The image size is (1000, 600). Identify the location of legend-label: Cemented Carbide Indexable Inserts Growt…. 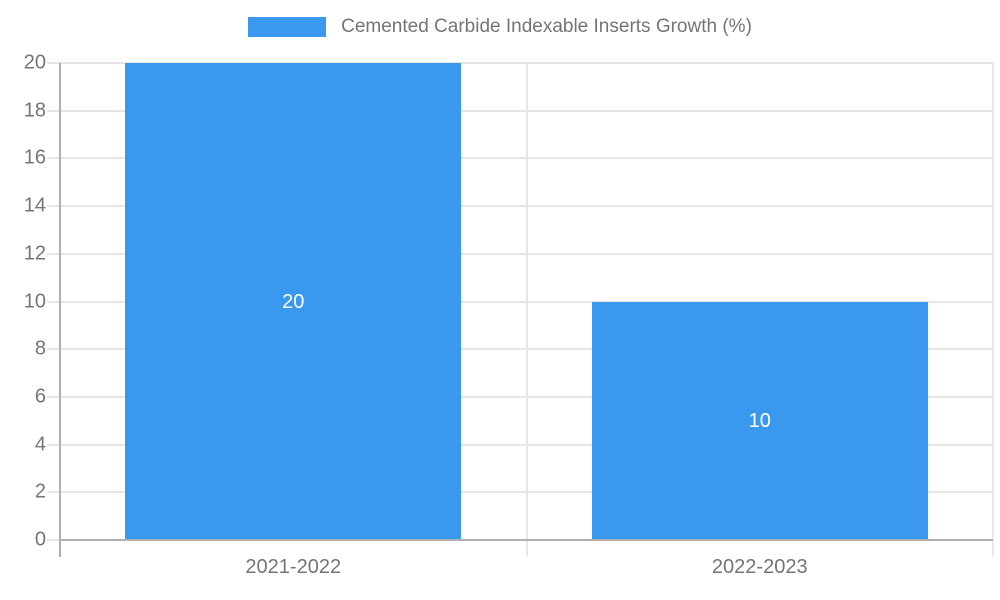
(546, 26).